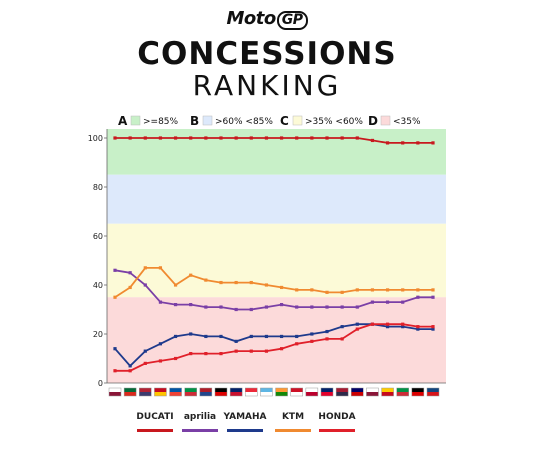 Image resolution: width=534 pixels, height=462 pixels. I want to click on y-tick-label: 100, so click(95, 138).